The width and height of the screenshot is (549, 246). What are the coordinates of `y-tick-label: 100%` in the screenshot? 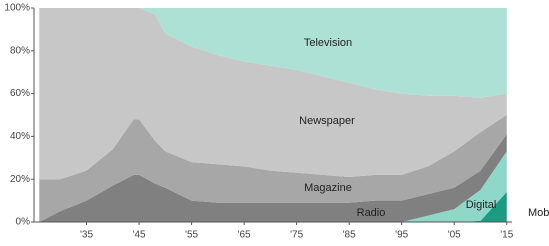 It's located at (17, 8).